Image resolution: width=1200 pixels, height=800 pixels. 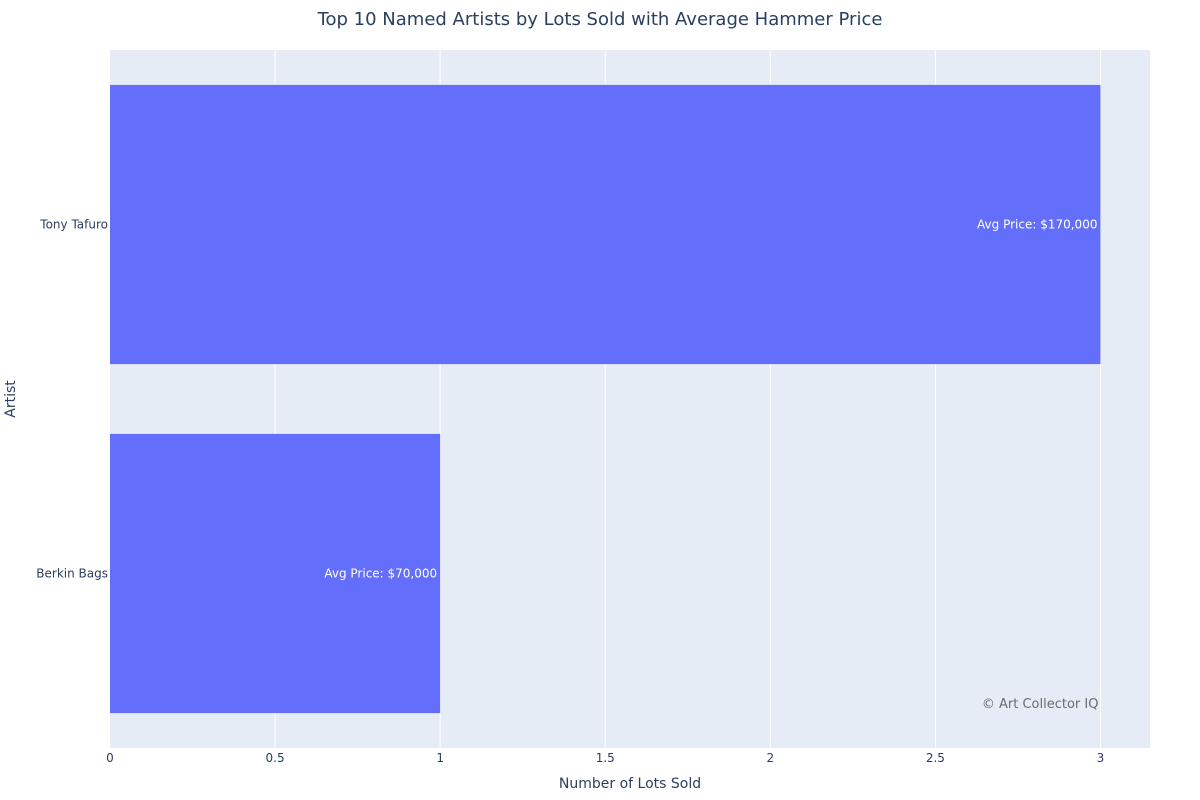 I want to click on bar-data-label: Avg Price: $170,000, so click(x=1037, y=225).